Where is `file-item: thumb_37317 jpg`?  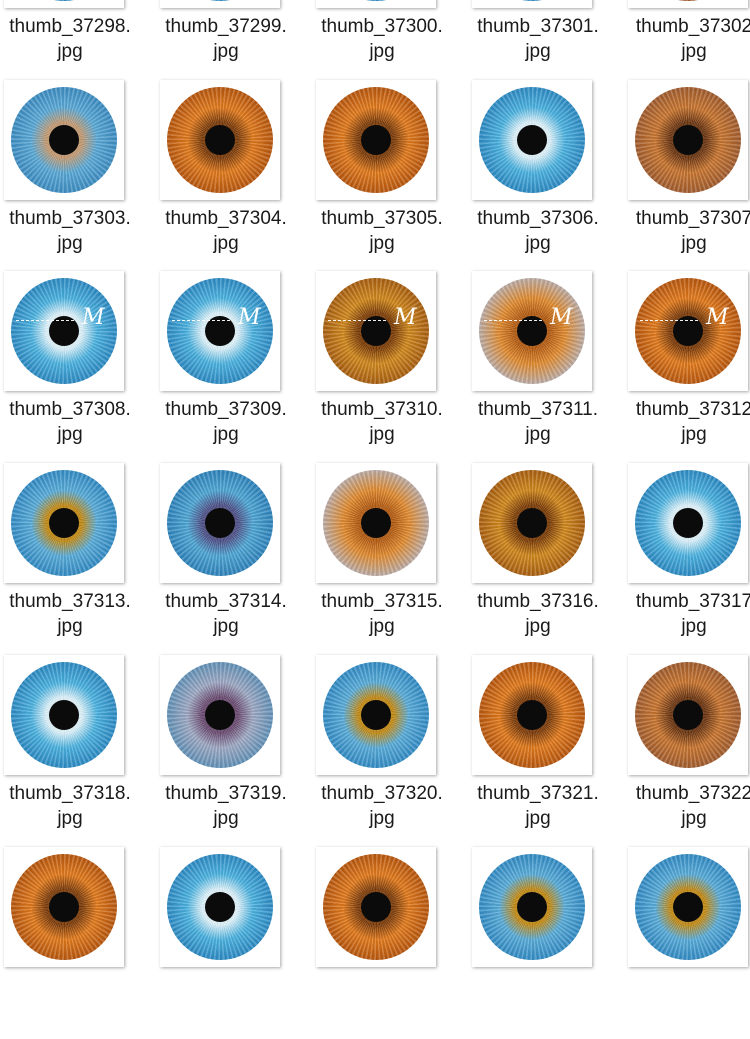
file-item: thumb_37317 jpg is located at coordinates (688, 559).